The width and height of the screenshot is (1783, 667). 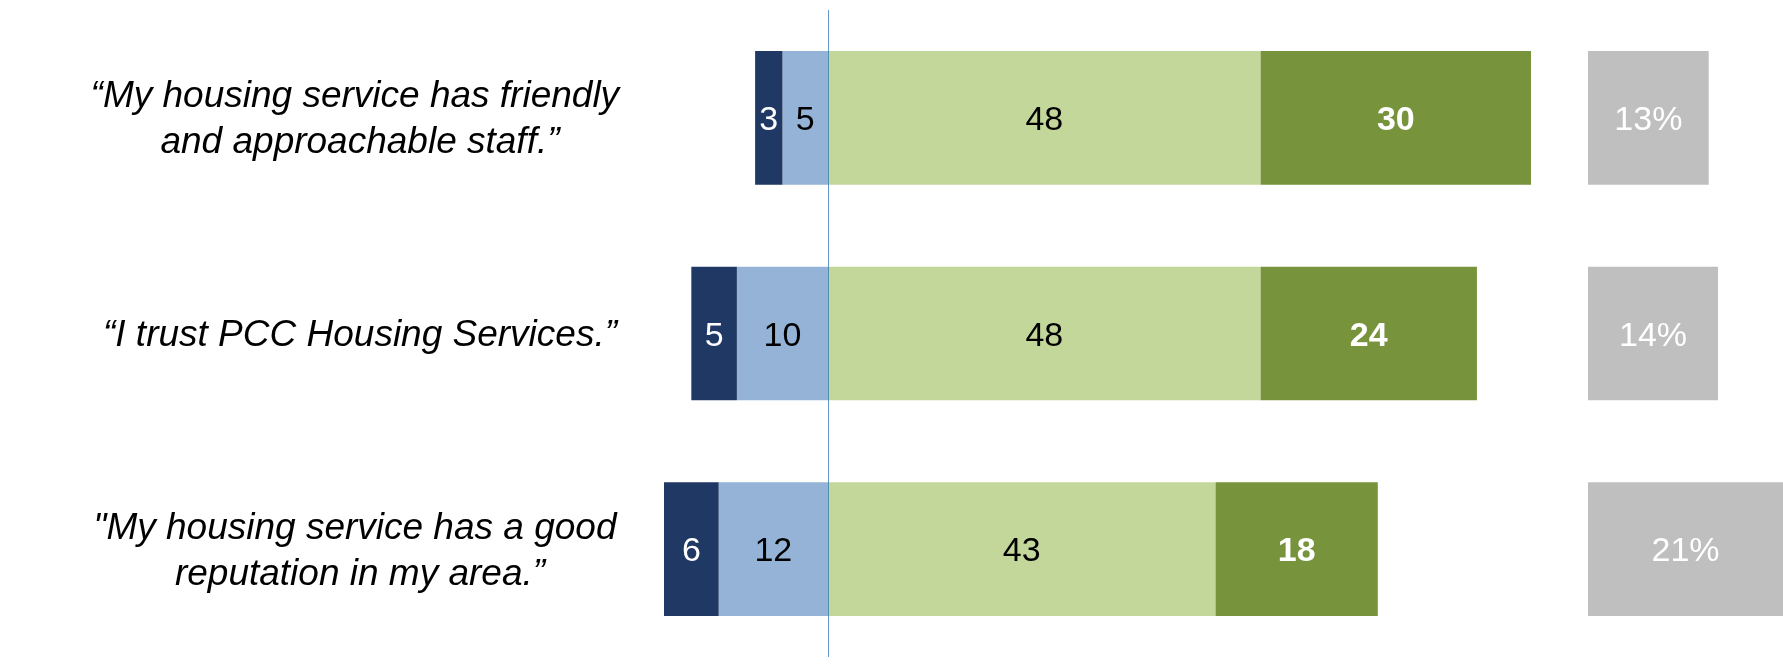 What do you see at coordinates (1648, 117) in the screenshot?
I see `data-label: 13%` at bounding box center [1648, 117].